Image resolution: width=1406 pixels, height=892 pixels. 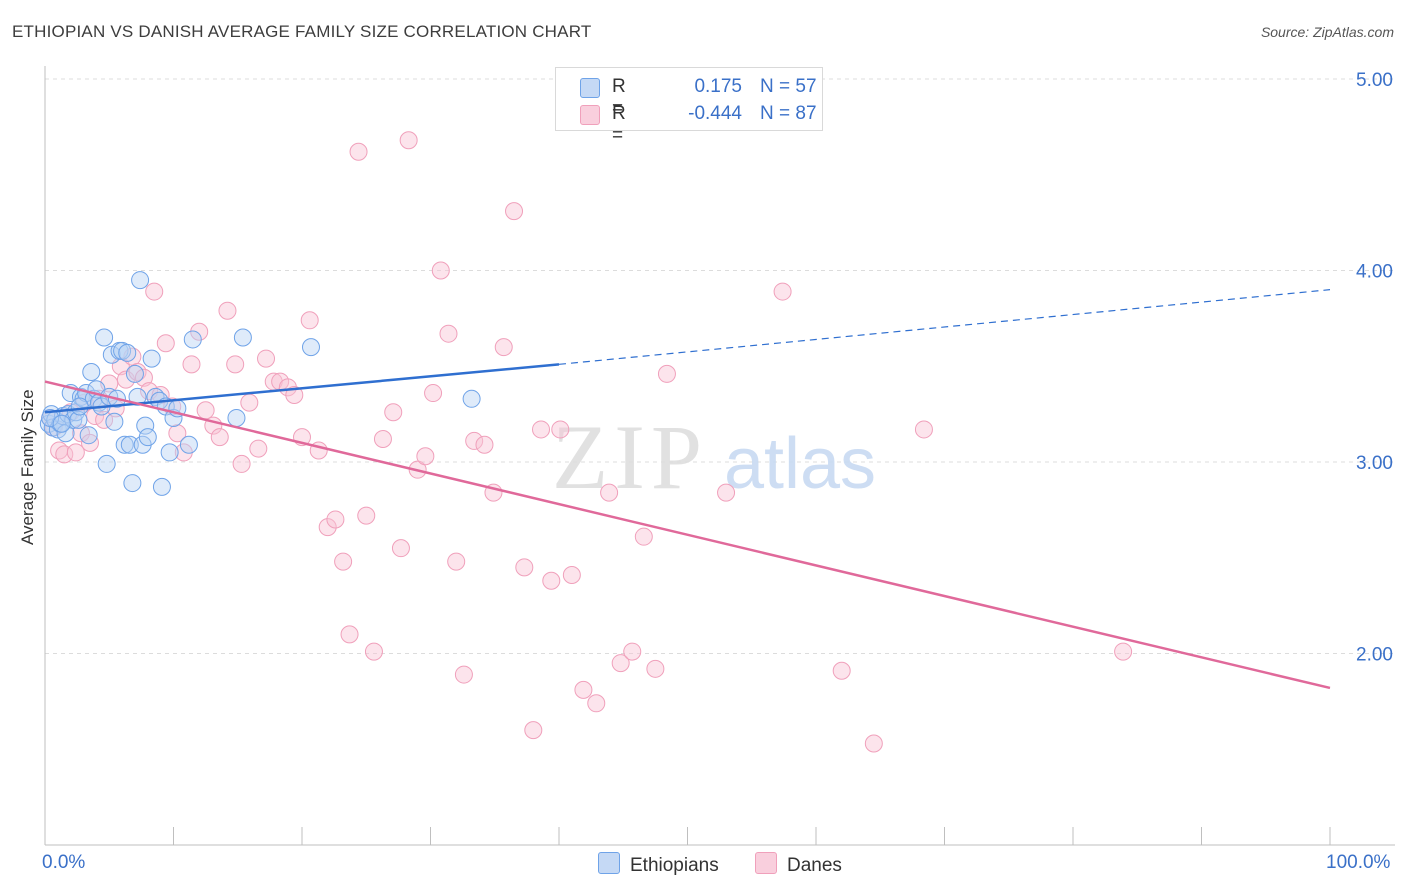 I want to click on source-label: Source: ZipAtlas.com, so click(x=1327, y=32).